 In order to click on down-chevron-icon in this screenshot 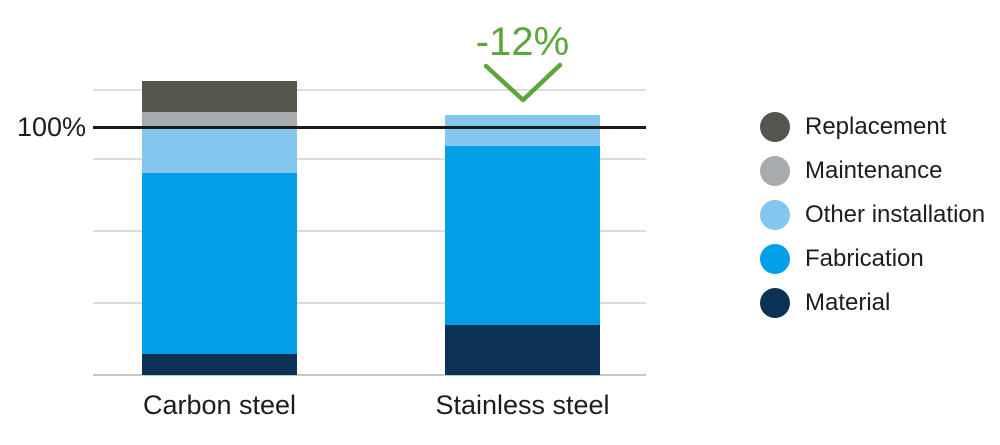, I will do `click(522, 82)`.